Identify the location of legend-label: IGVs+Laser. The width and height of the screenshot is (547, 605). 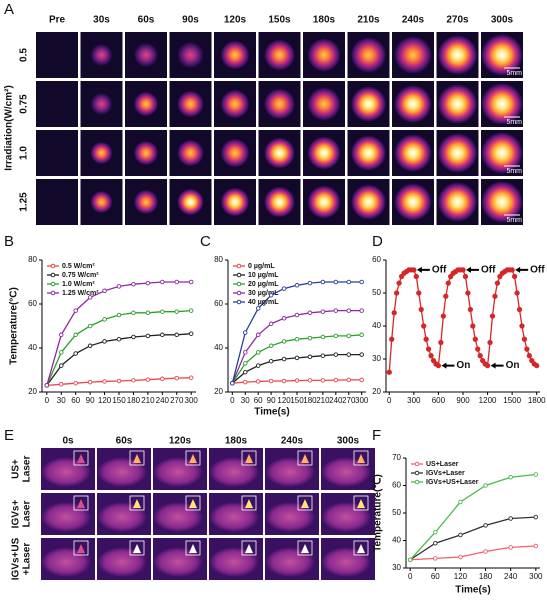
(445, 473).